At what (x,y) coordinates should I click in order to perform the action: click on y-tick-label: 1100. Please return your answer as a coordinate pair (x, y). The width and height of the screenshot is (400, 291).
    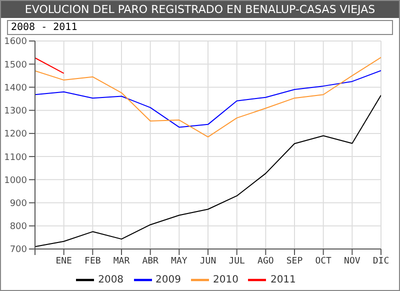
    Looking at the image, I should click on (16, 157).